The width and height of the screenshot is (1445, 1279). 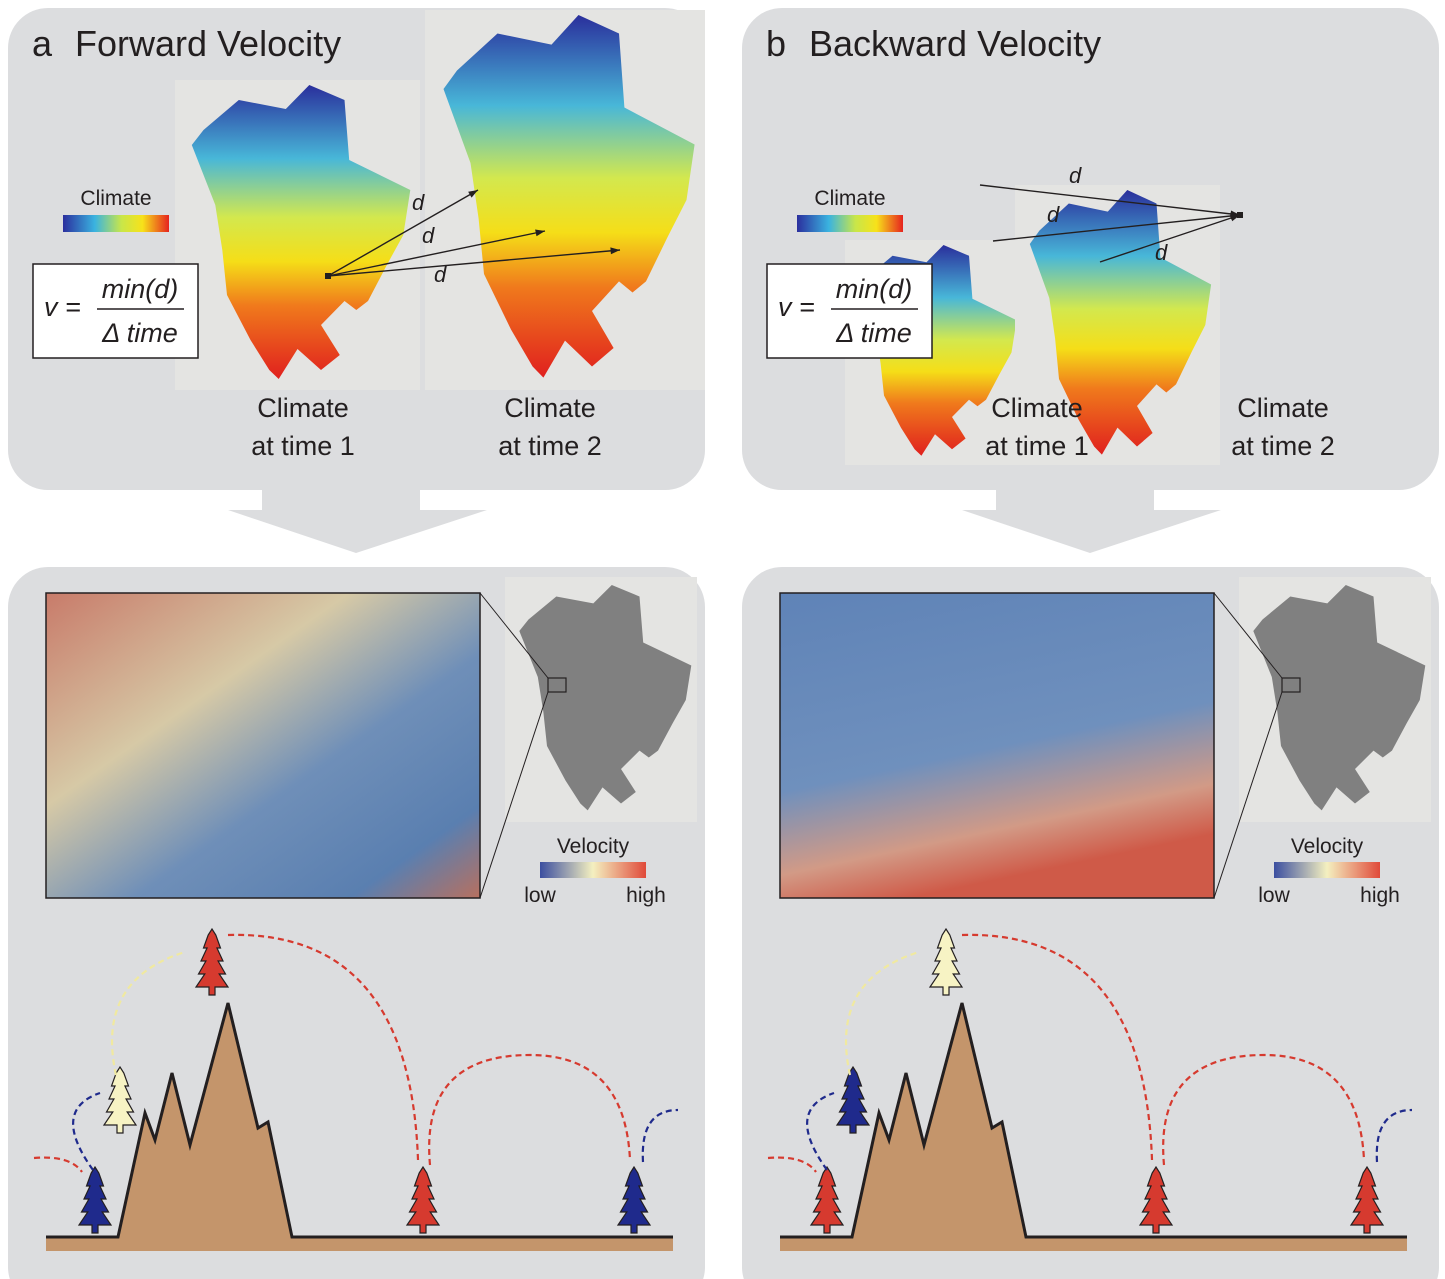 What do you see at coordinates (955, 43) in the screenshot?
I see `panel-title: Backward Velocity` at bounding box center [955, 43].